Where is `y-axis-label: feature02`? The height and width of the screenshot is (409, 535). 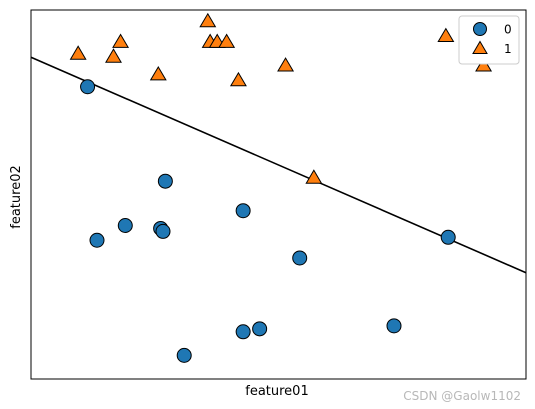
y-axis-label: feature02 is located at coordinates (16, 196).